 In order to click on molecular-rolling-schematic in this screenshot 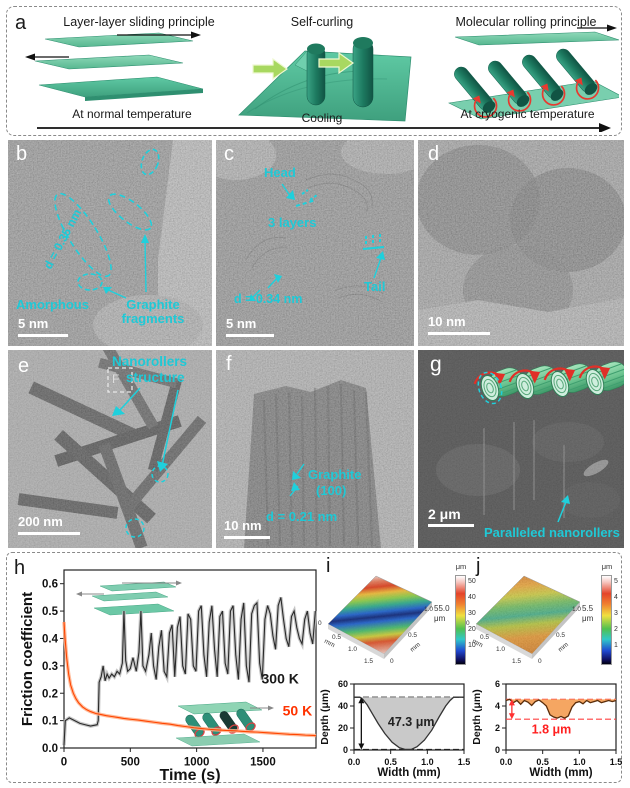, I will do `click(533, 72)`.